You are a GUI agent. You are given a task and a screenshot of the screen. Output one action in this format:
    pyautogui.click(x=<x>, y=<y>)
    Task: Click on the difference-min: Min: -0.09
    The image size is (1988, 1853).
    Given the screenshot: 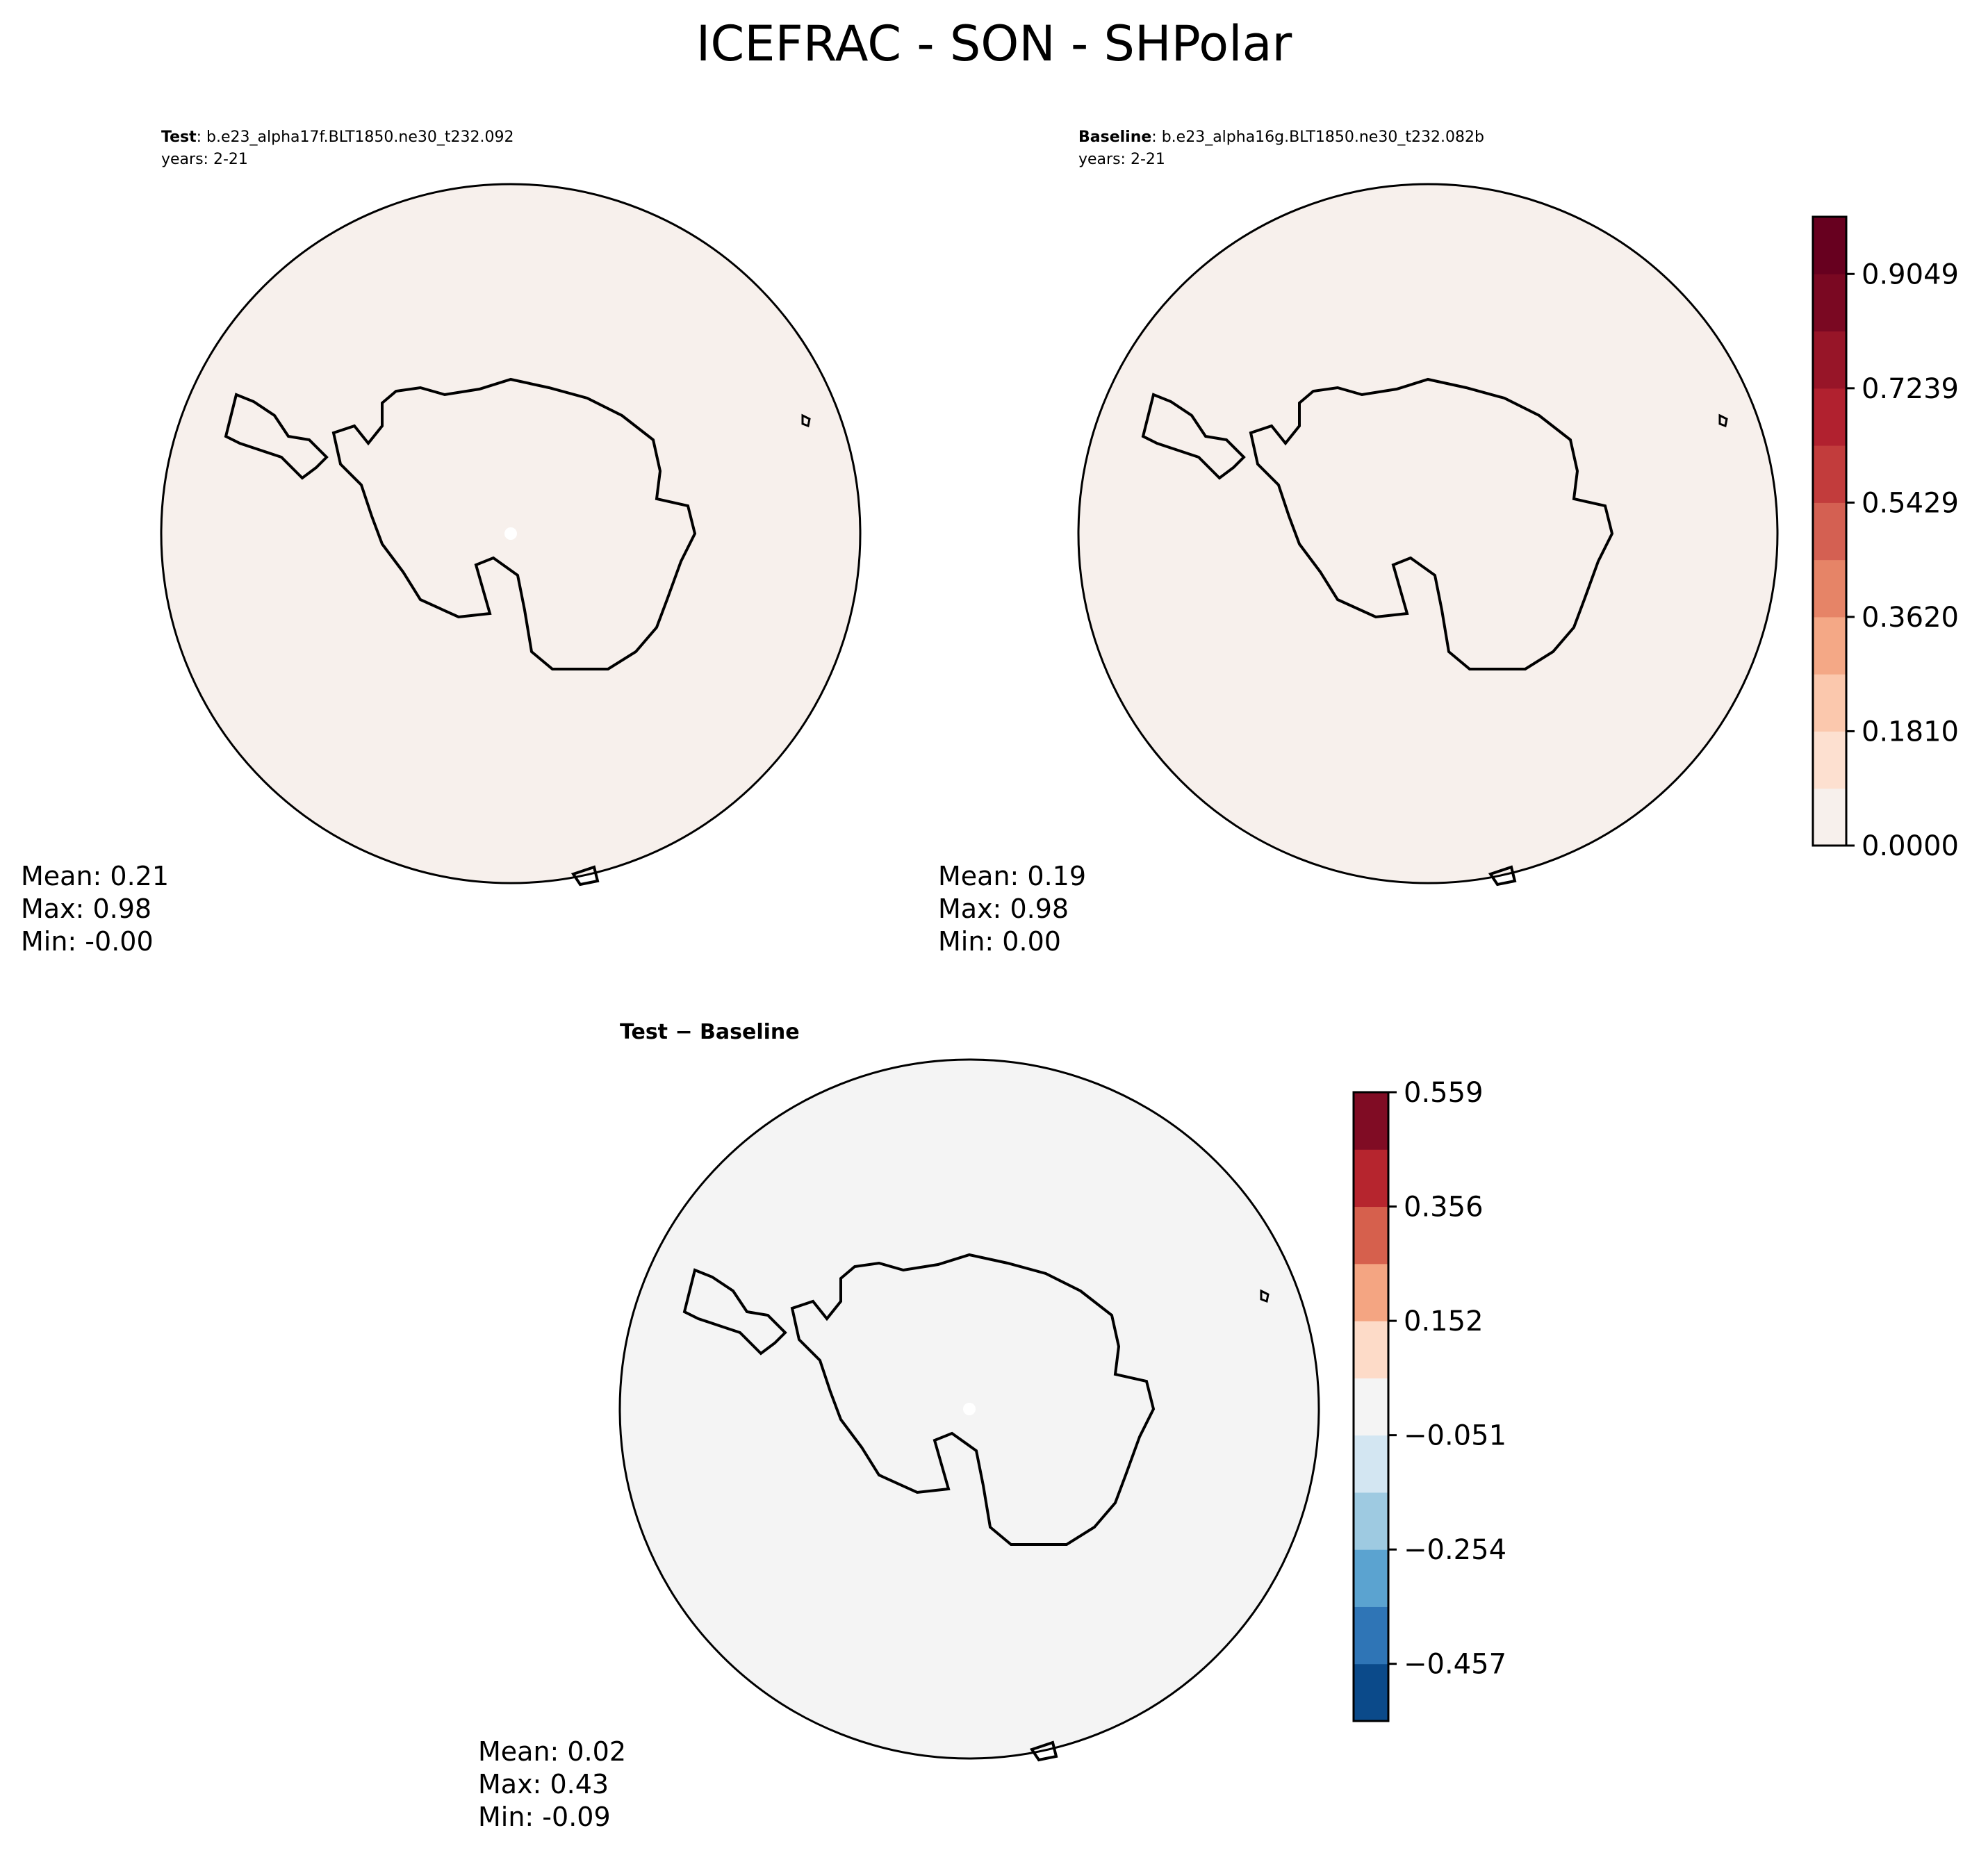 What is the action you would take?
    pyautogui.click(x=544, y=1817)
    